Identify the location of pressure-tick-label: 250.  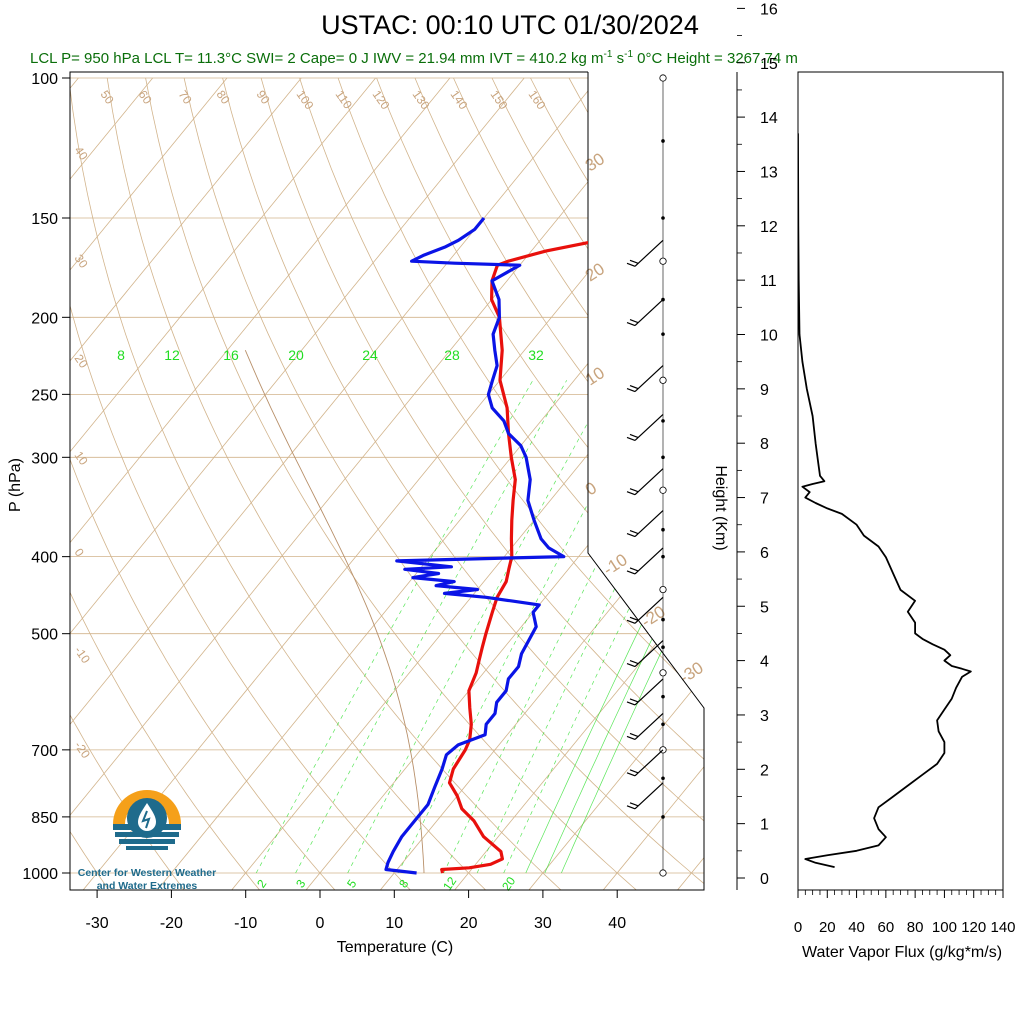
(44, 395).